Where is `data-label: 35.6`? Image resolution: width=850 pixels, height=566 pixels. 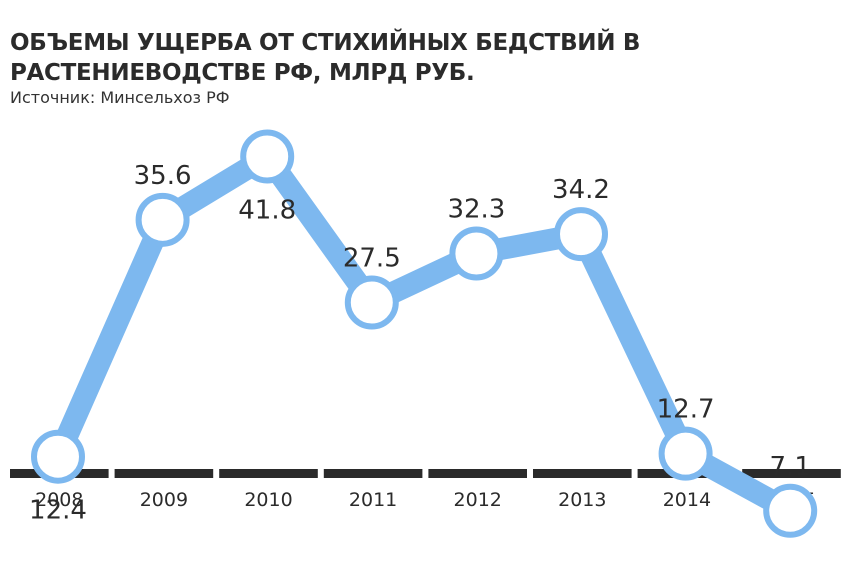 data-label: 35.6 is located at coordinates (163, 176).